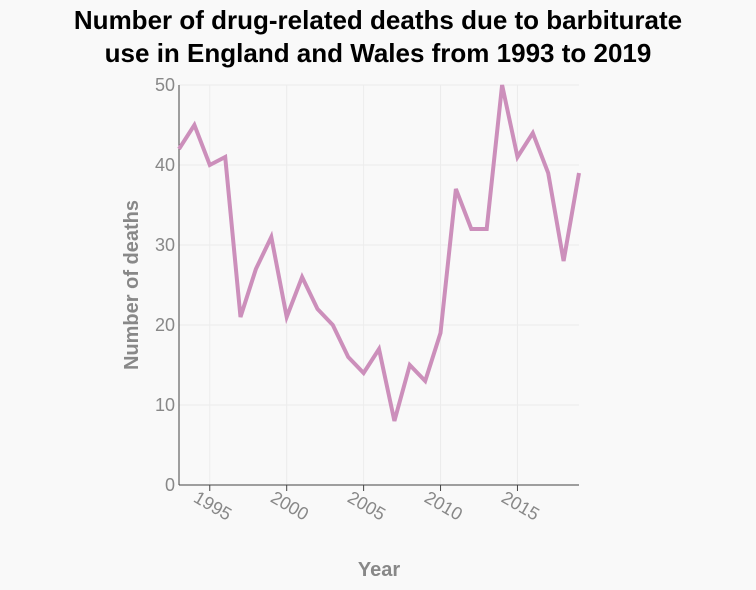 This screenshot has height=590, width=756. I want to click on x-tick-label: 2010, so click(443, 505).